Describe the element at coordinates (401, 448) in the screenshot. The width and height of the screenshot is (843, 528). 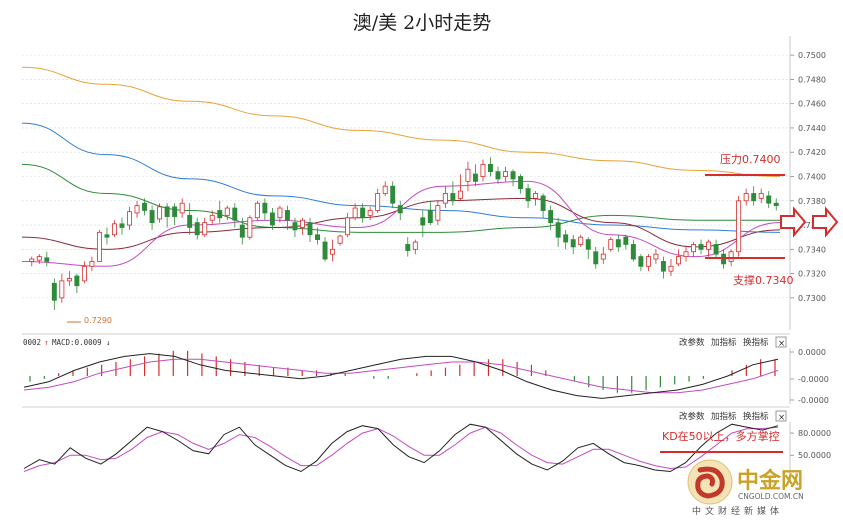
I see `kd-k-line` at that location.